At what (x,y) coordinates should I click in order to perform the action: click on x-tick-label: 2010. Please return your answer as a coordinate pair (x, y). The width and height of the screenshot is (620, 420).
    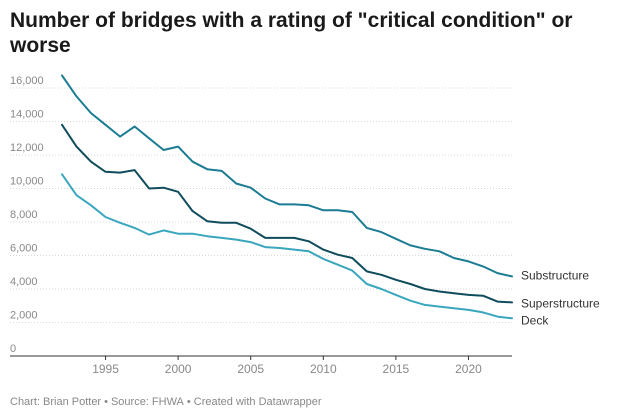
    Looking at the image, I should click on (323, 369).